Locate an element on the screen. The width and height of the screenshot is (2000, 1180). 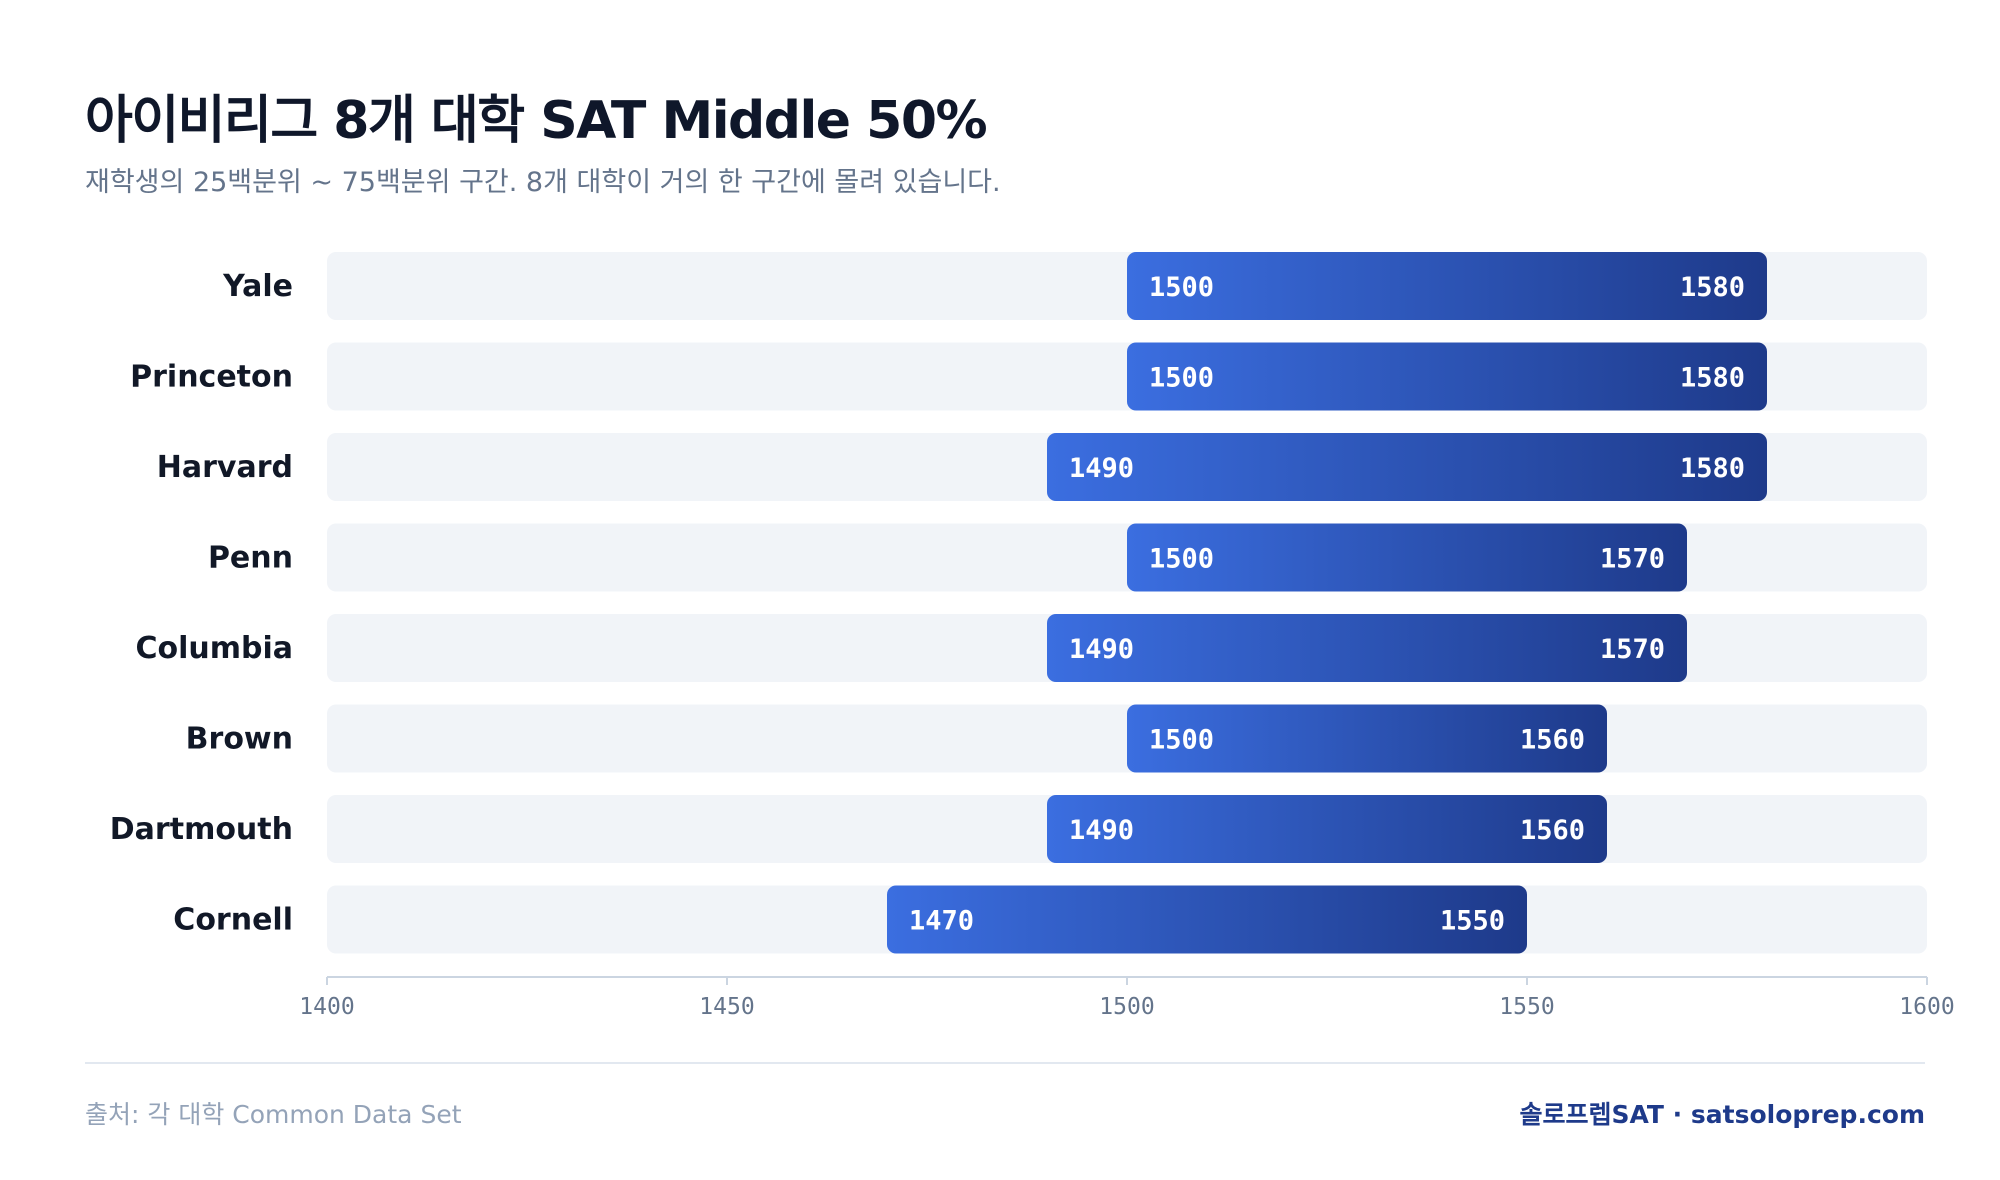
row-label: Penn is located at coordinates (250, 558).